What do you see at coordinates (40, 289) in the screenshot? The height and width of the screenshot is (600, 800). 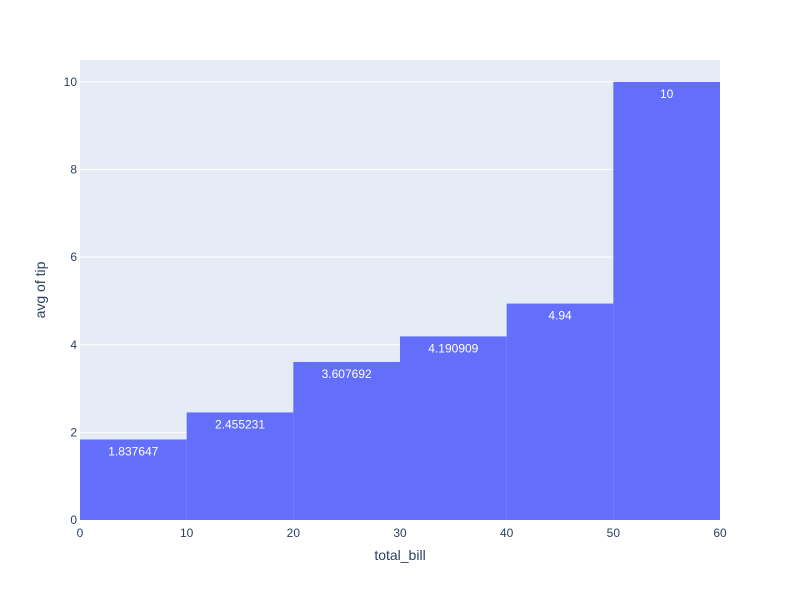 I see `y-axis-title: avg of tip` at bounding box center [40, 289].